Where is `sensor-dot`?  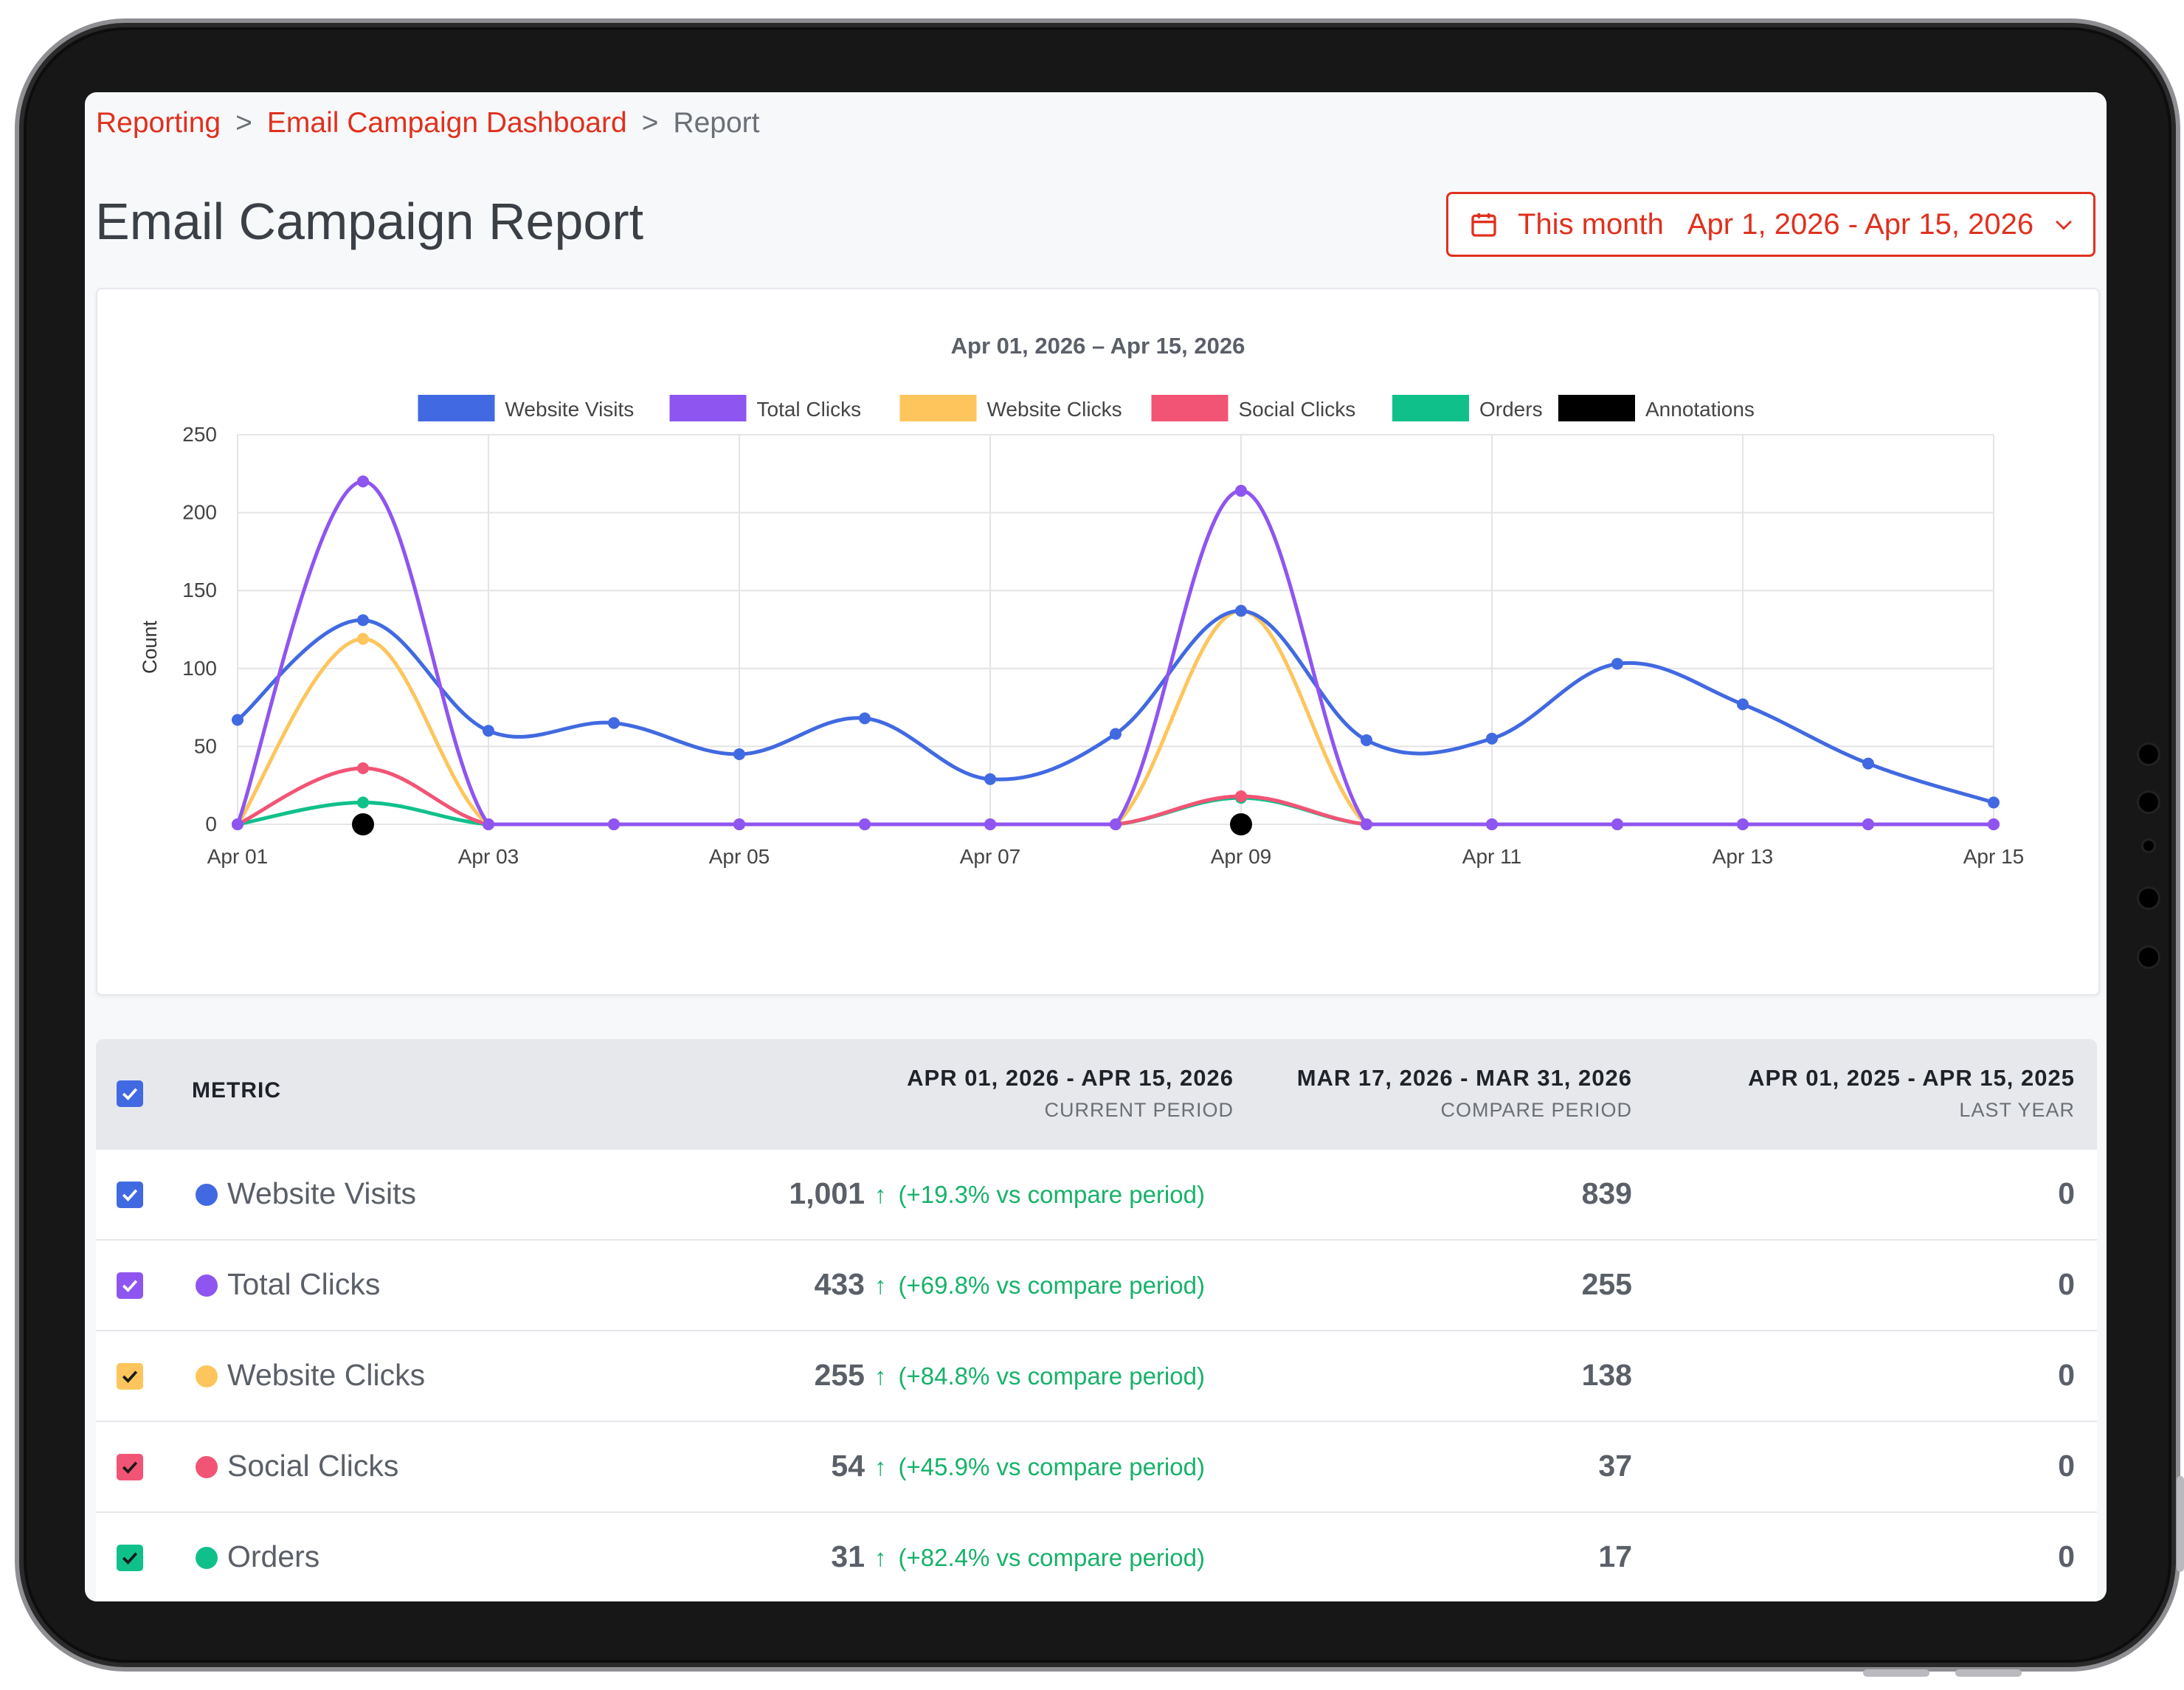 sensor-dot is located at coordinates (2149, 846).